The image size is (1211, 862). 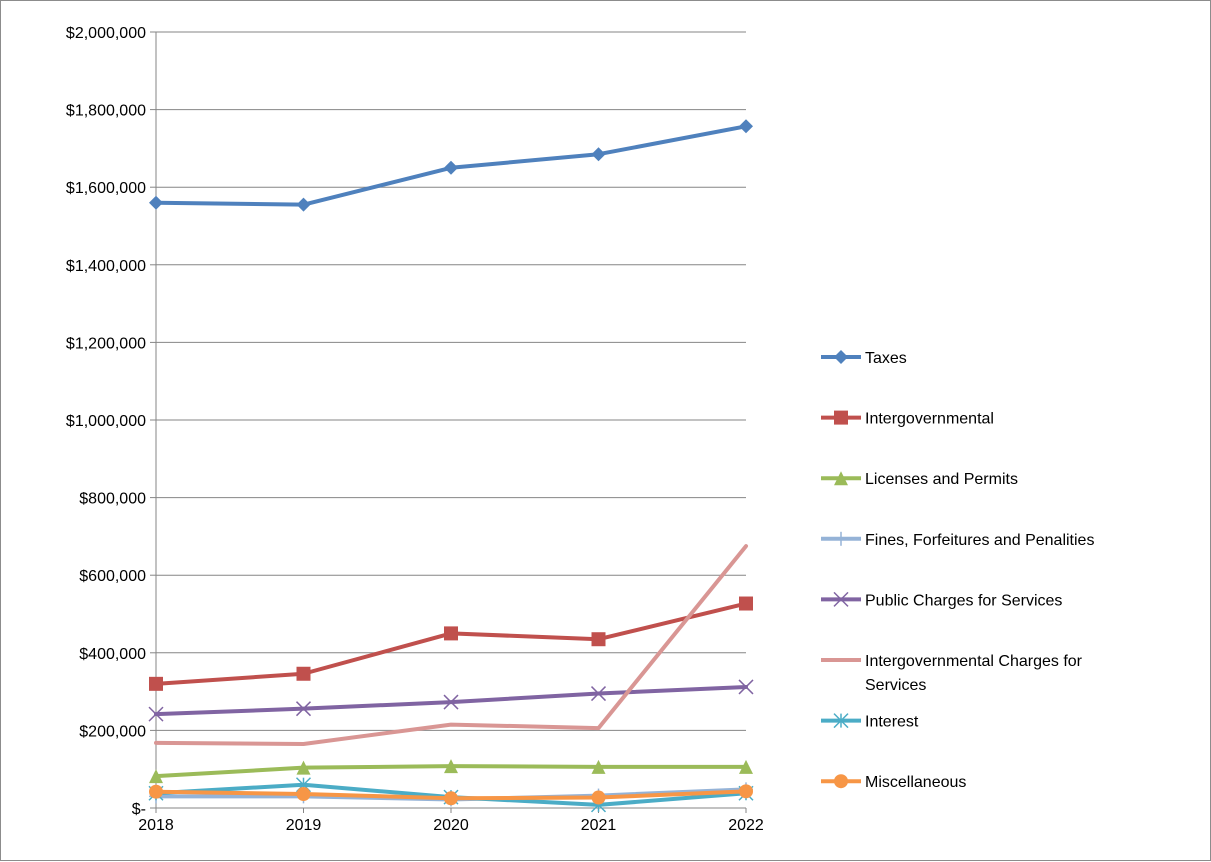 I want to click on x-tick-label: 2022, so click(x=746, y=825).